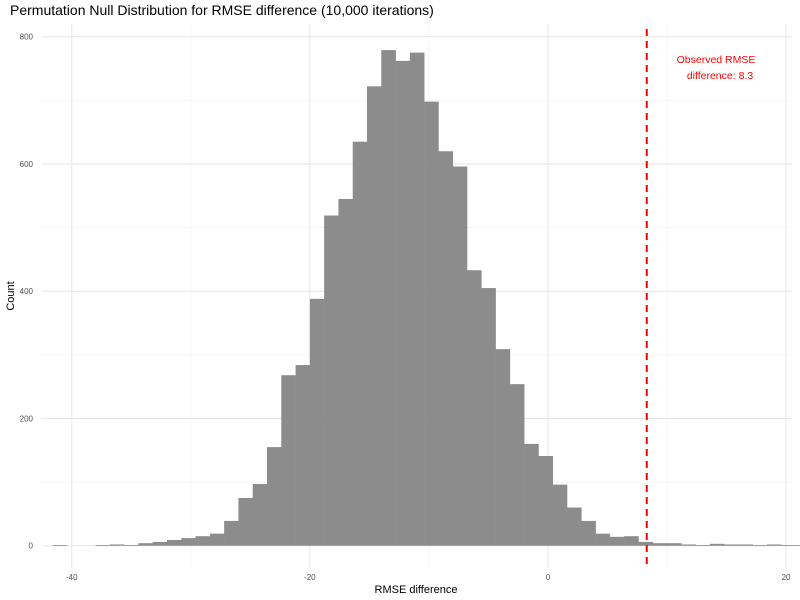 The width and height of the screenshot is (800, 600). Describe the element at coordinates (310, 577) in the screenshot. I see `x-tick-label: -20` at that location.